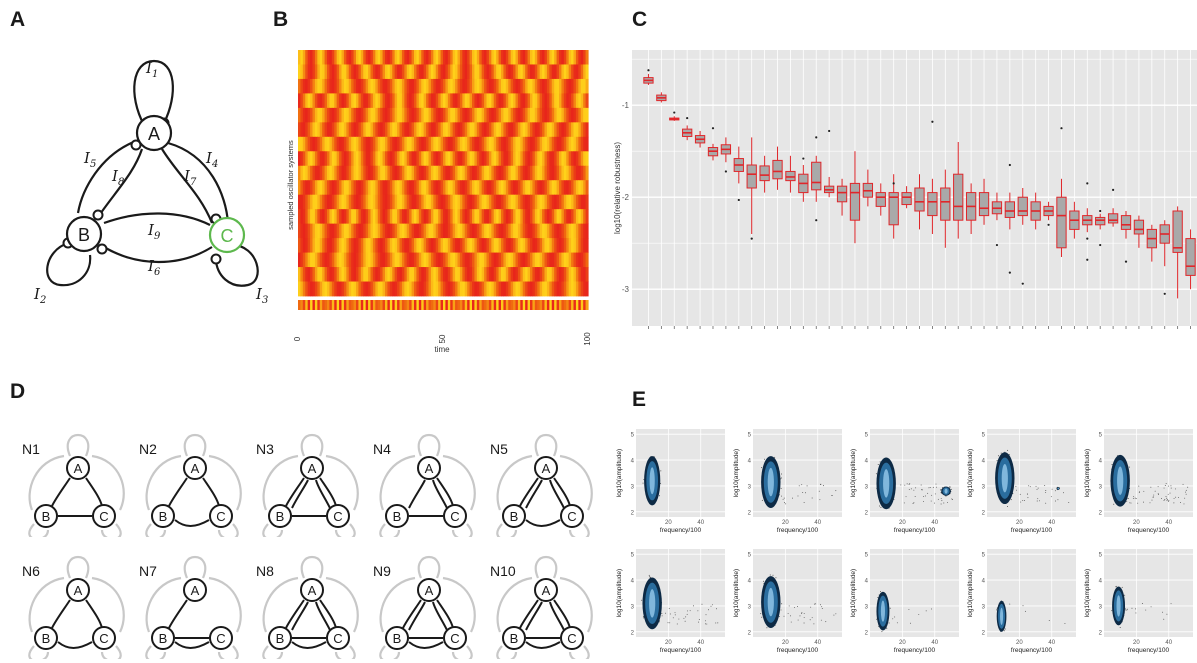 The image size is (1197, 663). What do you see at coordinates (633, 633) in the screenshot?
I see `scatter-y-tick-label: 2` at bounding box center [633, 633].